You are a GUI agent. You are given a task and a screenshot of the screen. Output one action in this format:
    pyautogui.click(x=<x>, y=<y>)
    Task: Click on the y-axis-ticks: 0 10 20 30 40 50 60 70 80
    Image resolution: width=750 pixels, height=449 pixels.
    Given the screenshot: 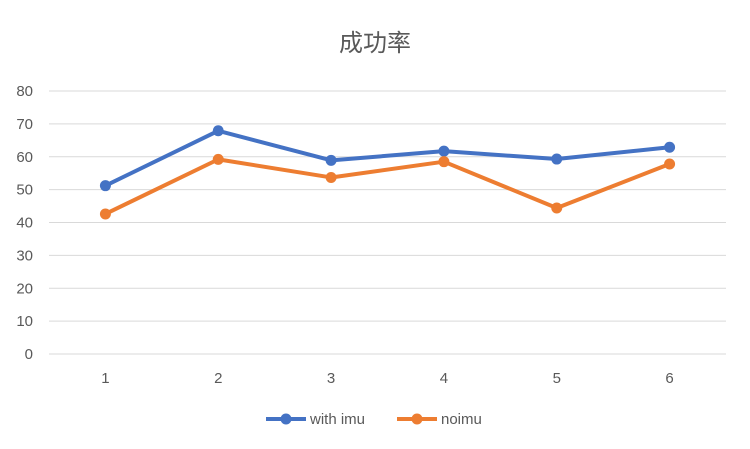 What is the action you would take?
    pyautogui.click(x=24, y=223)
    